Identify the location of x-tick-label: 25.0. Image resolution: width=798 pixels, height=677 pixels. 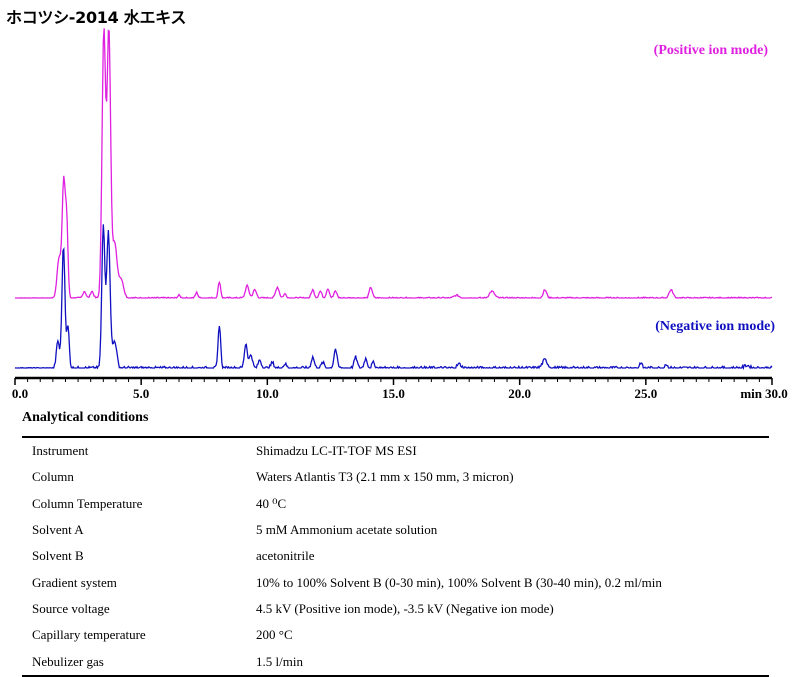
(645, 393).